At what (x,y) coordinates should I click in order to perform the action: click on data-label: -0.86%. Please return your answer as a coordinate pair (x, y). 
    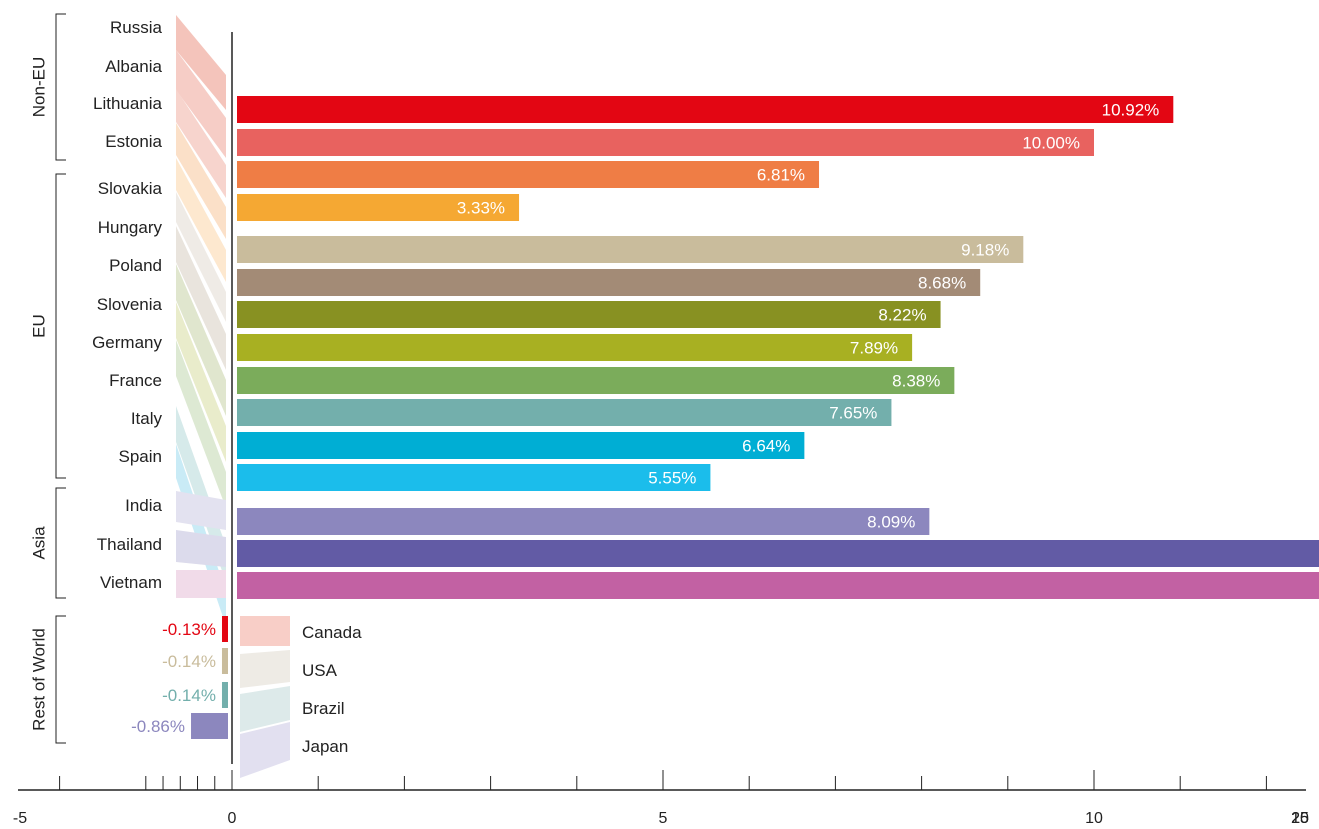
    Looking at the image, I should click on (158, 726).